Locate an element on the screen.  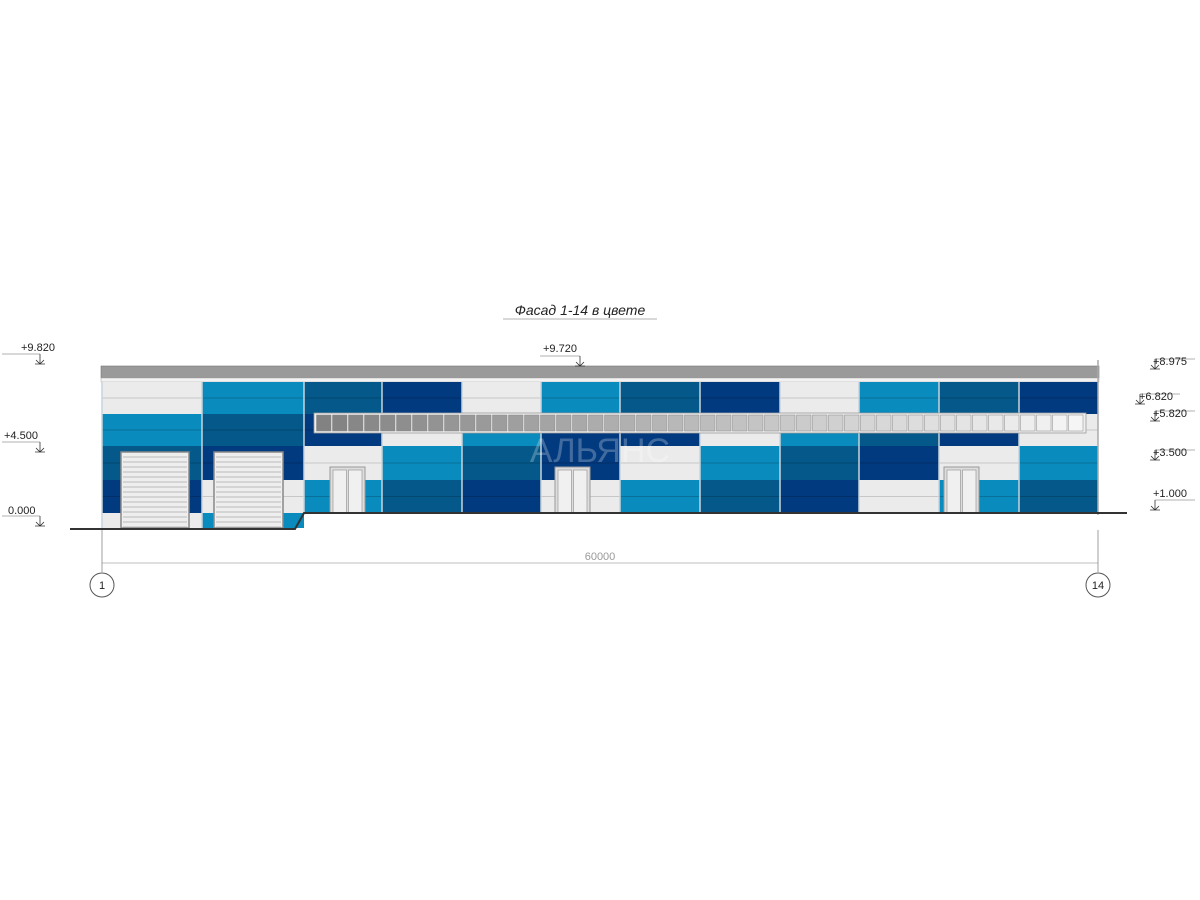
level-left-3: 0.000 is located at coordinates (22, 511).